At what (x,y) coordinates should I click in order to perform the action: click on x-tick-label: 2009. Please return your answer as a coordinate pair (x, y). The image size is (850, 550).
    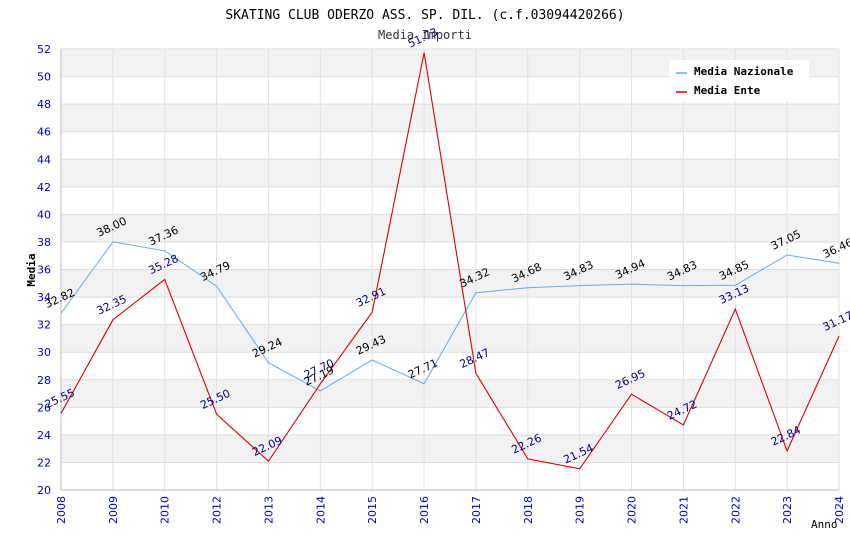
    Looking at the image, I should click on (113, 510).